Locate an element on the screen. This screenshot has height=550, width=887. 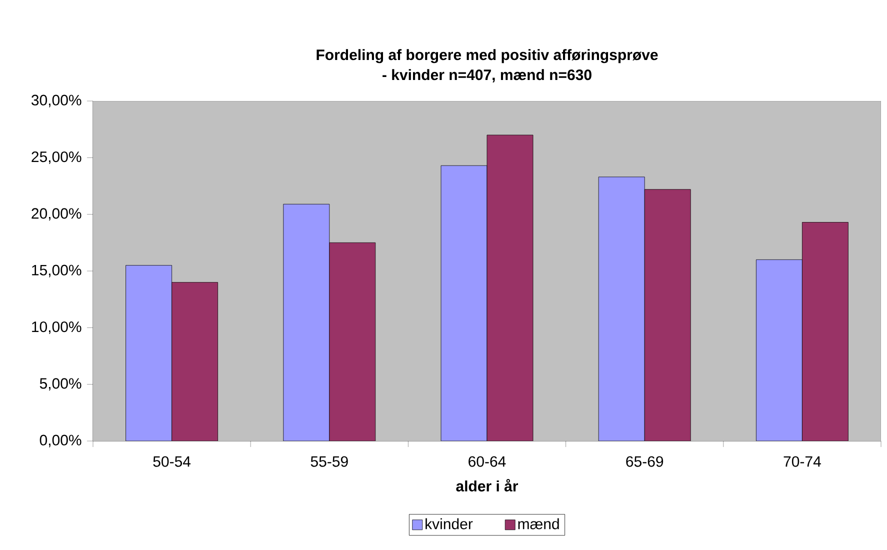
legend-label: kvinder is located at coordinates (449, 524).